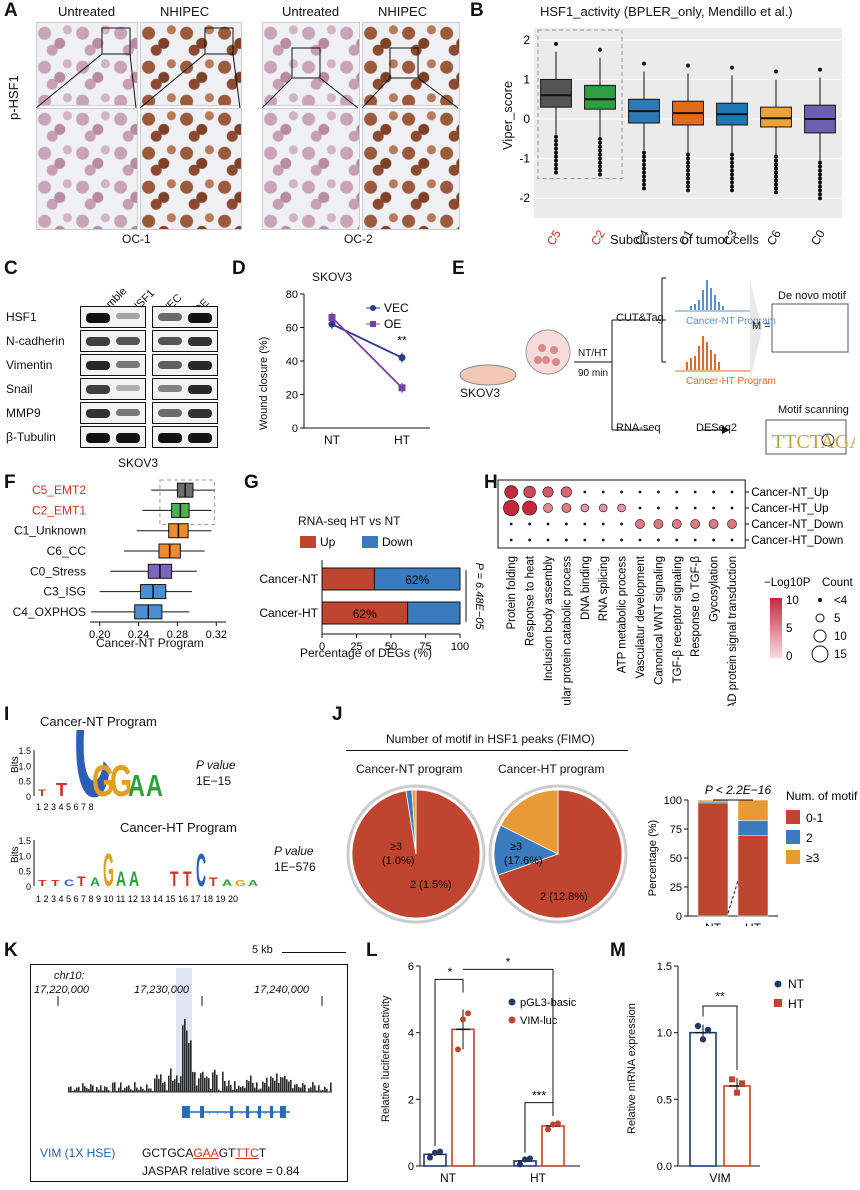 The height and width of the screenshot is (1190, 860). What do you see at coordinates (402, 340) in the screenshot?
I see `d-sig: **` at bounding box center [402, 340].